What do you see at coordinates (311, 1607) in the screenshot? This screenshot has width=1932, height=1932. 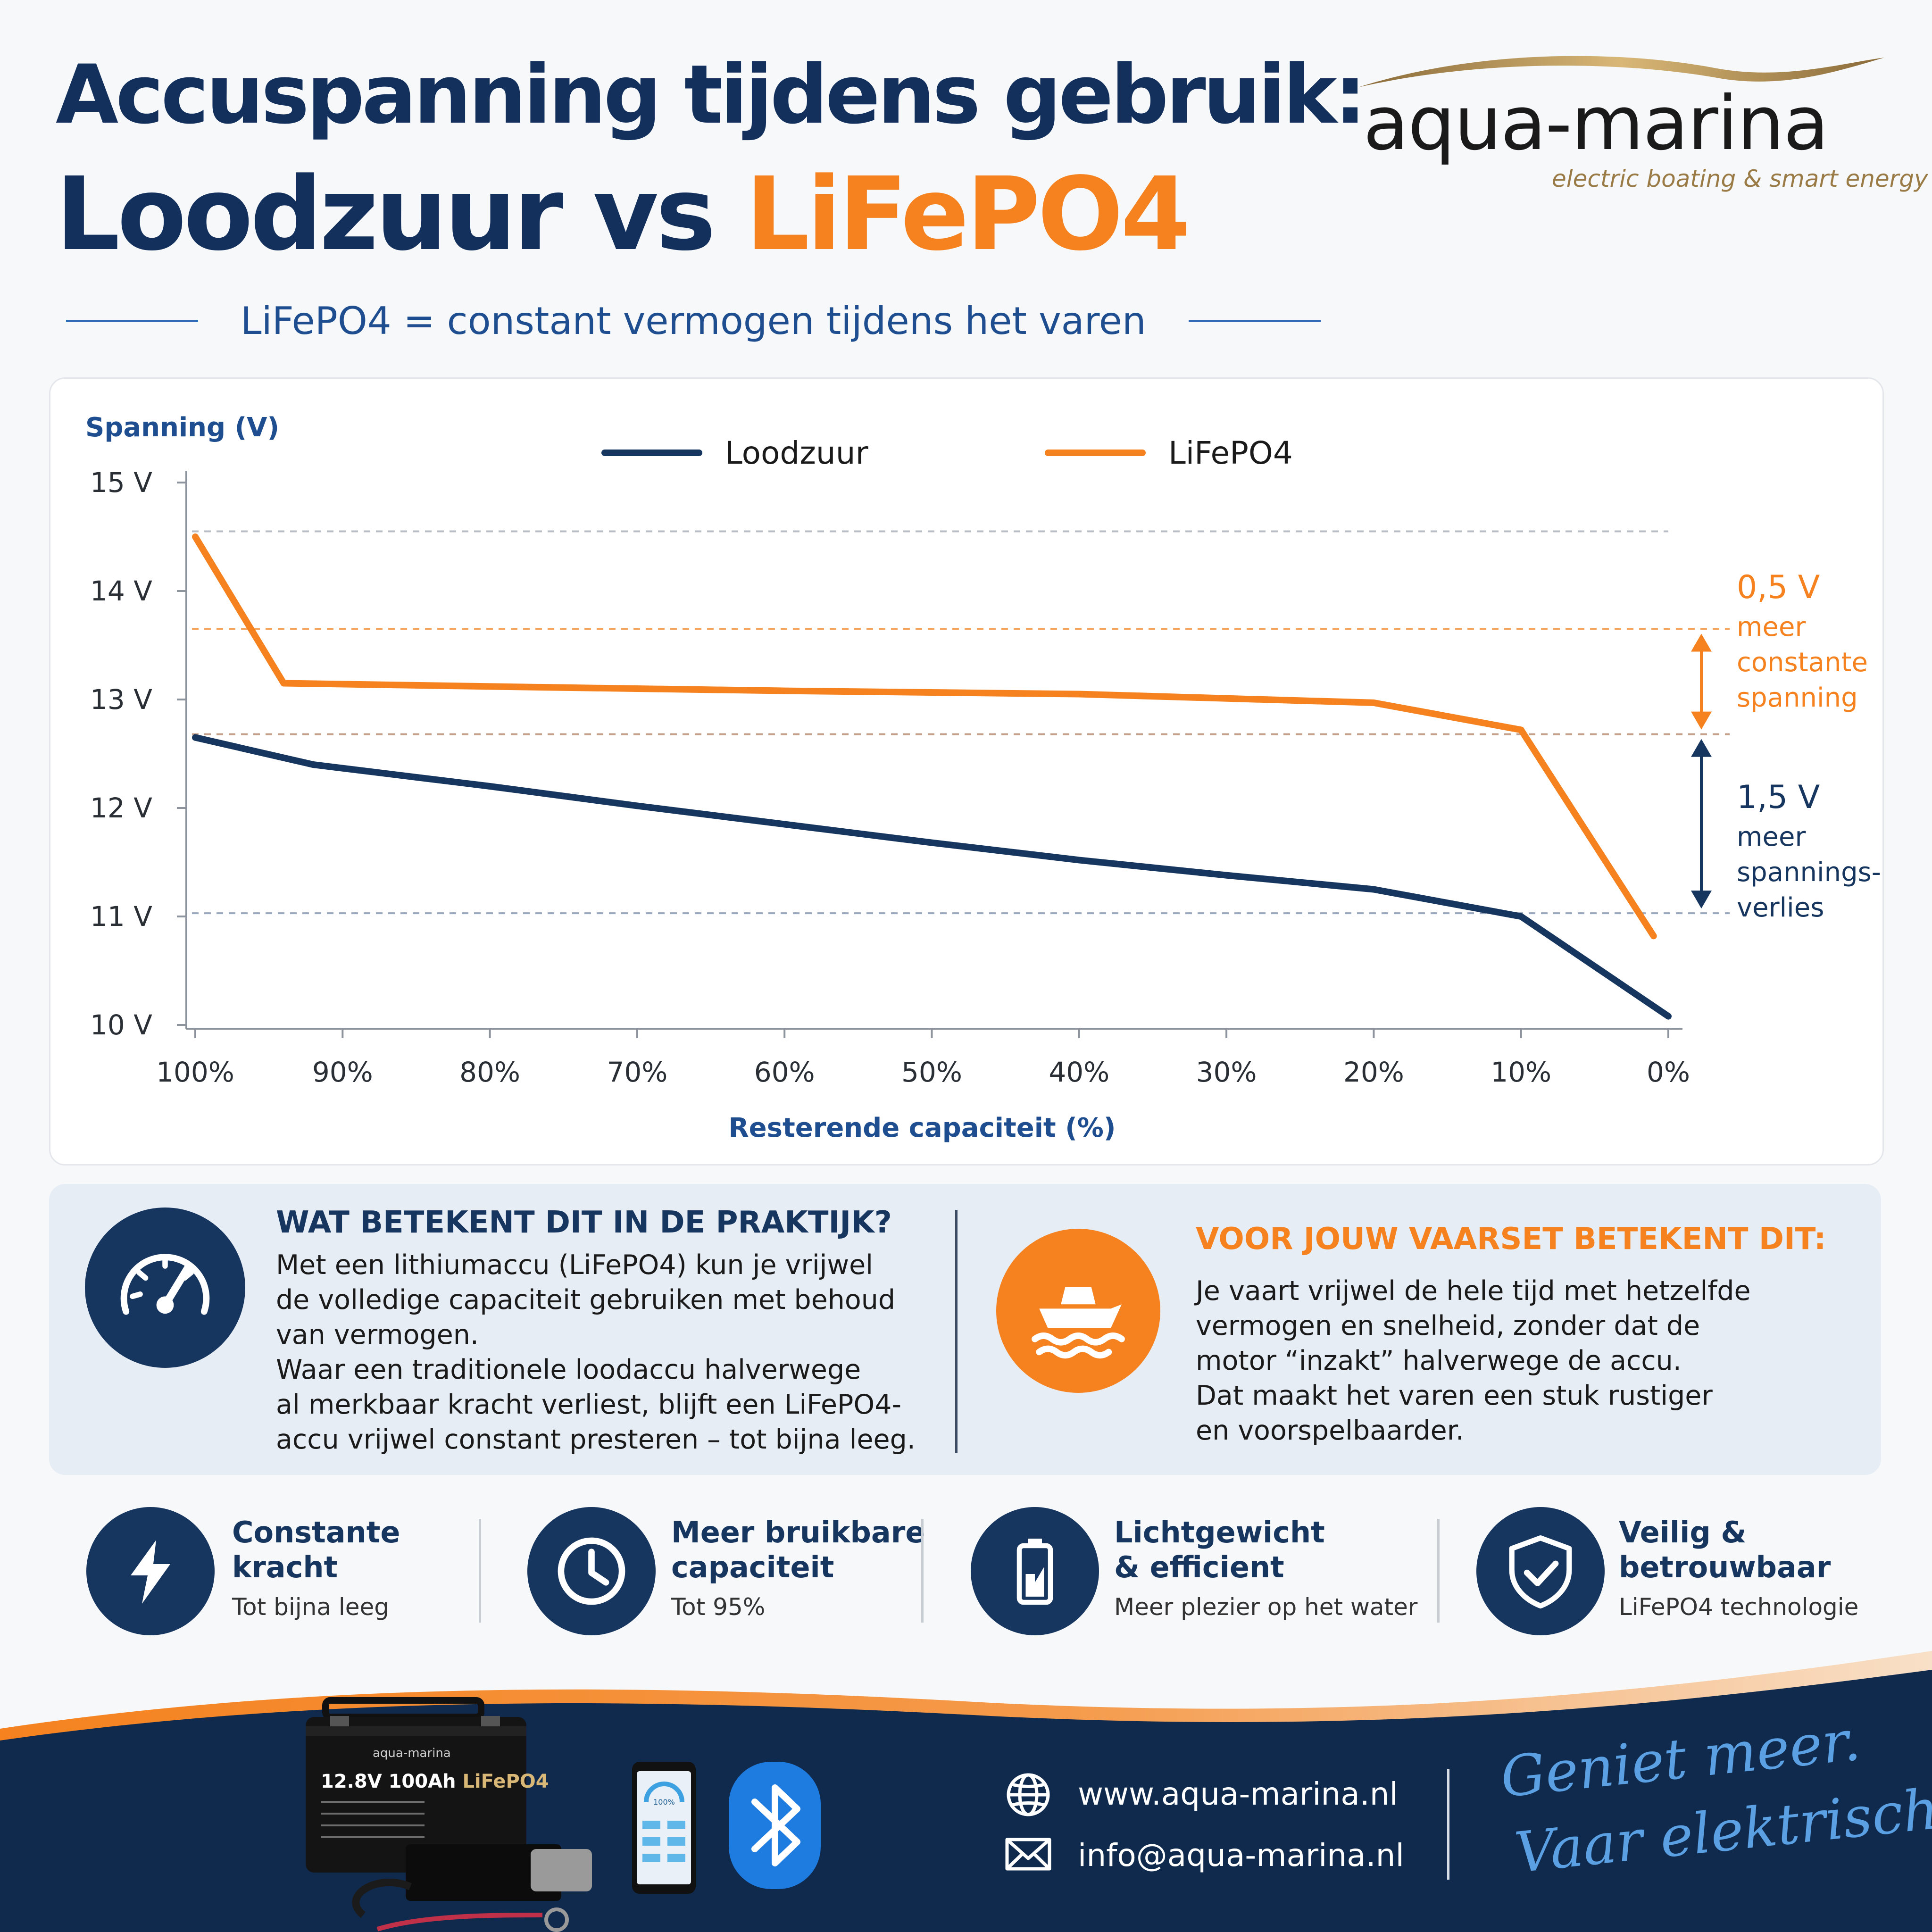 I see `feature-subtitle: Tot bijna leeg` at bounding box center [311, 1607].